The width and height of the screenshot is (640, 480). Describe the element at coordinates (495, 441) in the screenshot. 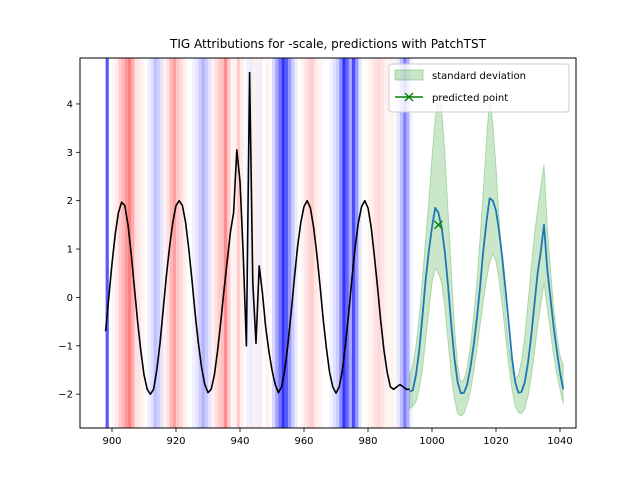

I see `x-tick-label: 1020` at that location.